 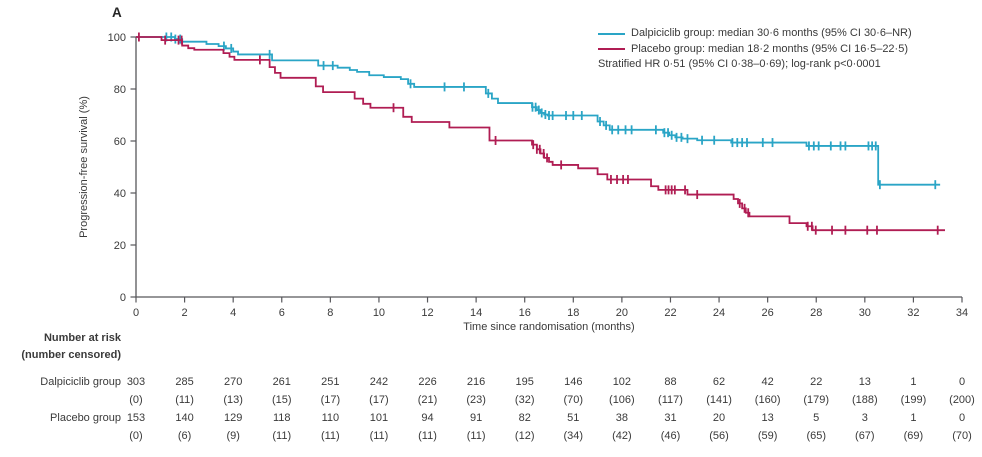 I want to click on at-risk-count: 110, so click(x=330, y=418).